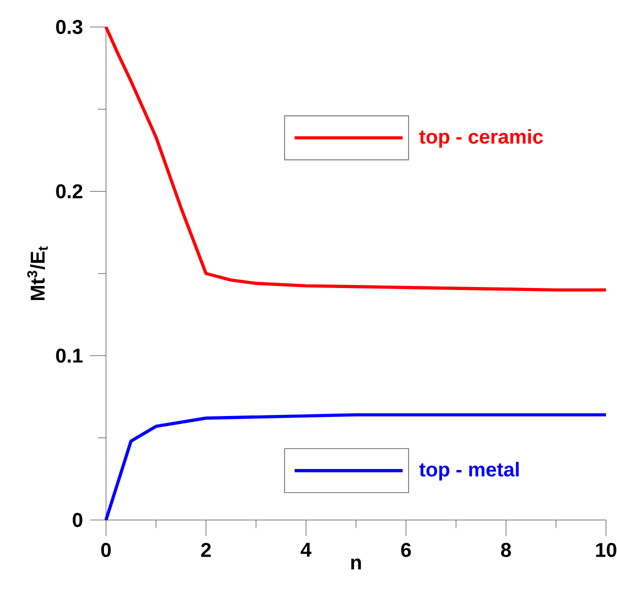  Describe the element at coordinates (69, 355) in the screenshot. I see `y-tick-label: 0.1` at that location.